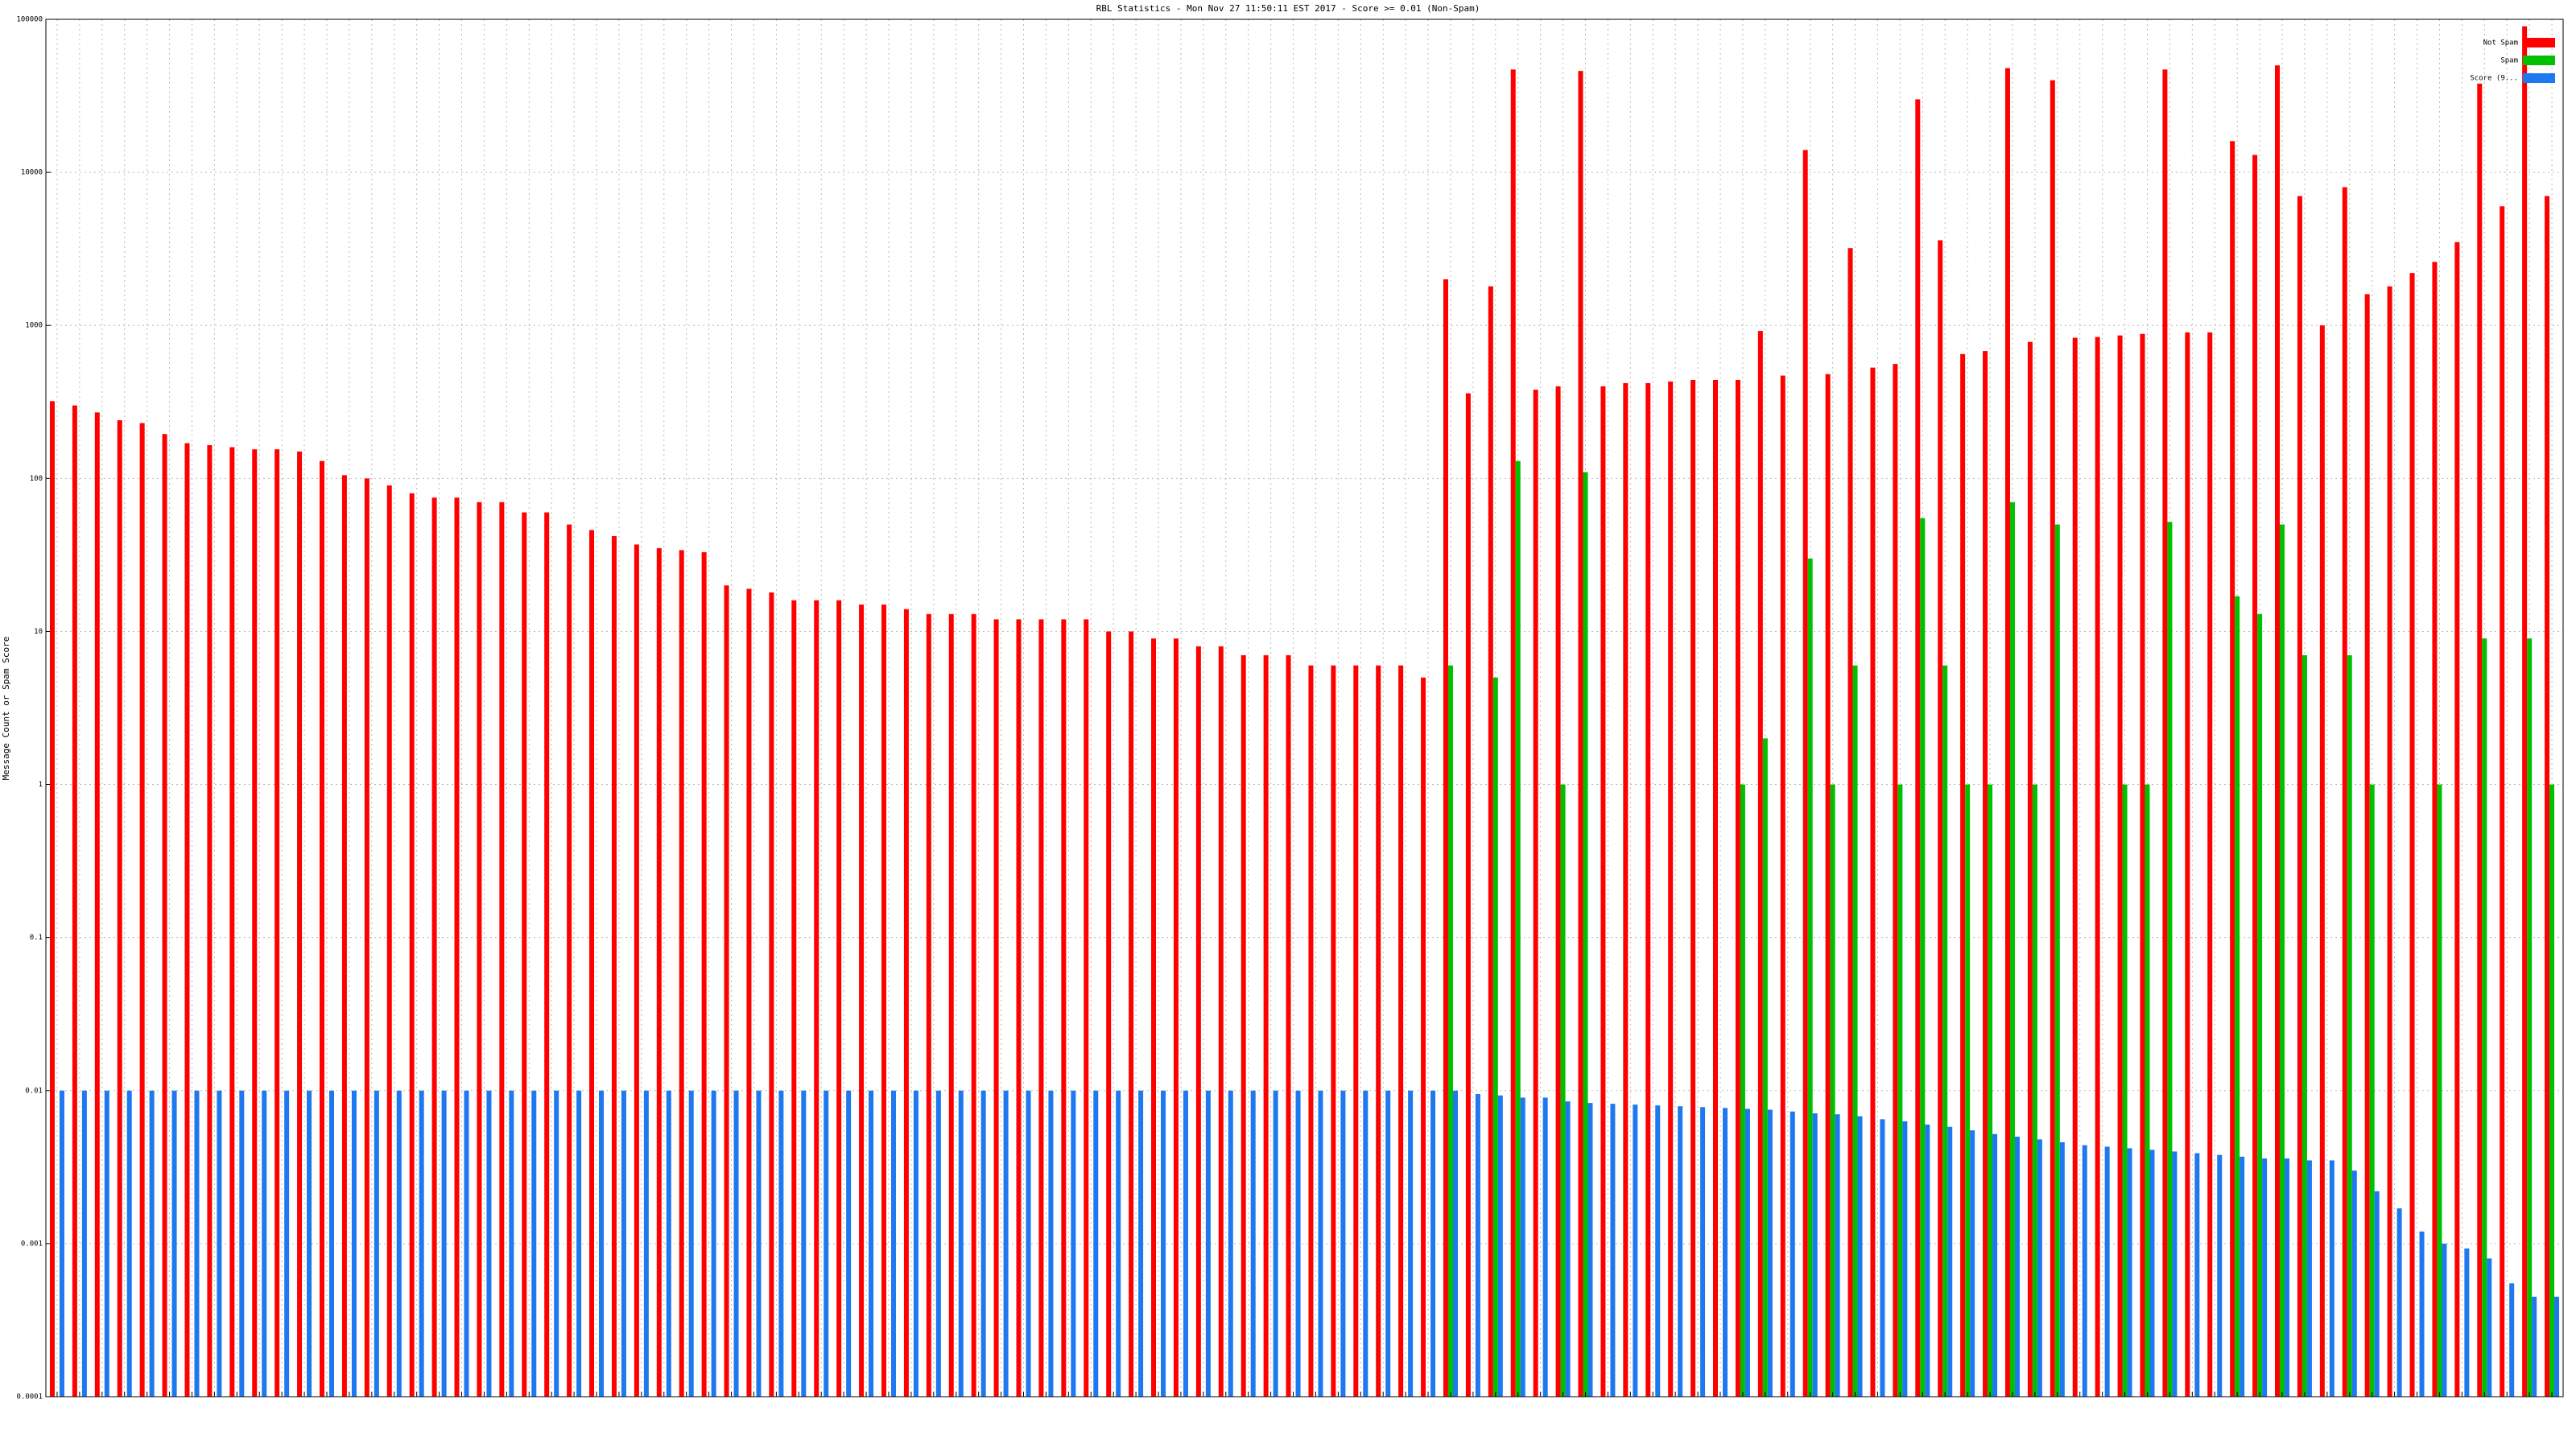  I want to click on legend-label: Not Spam, so click(2500, 43).